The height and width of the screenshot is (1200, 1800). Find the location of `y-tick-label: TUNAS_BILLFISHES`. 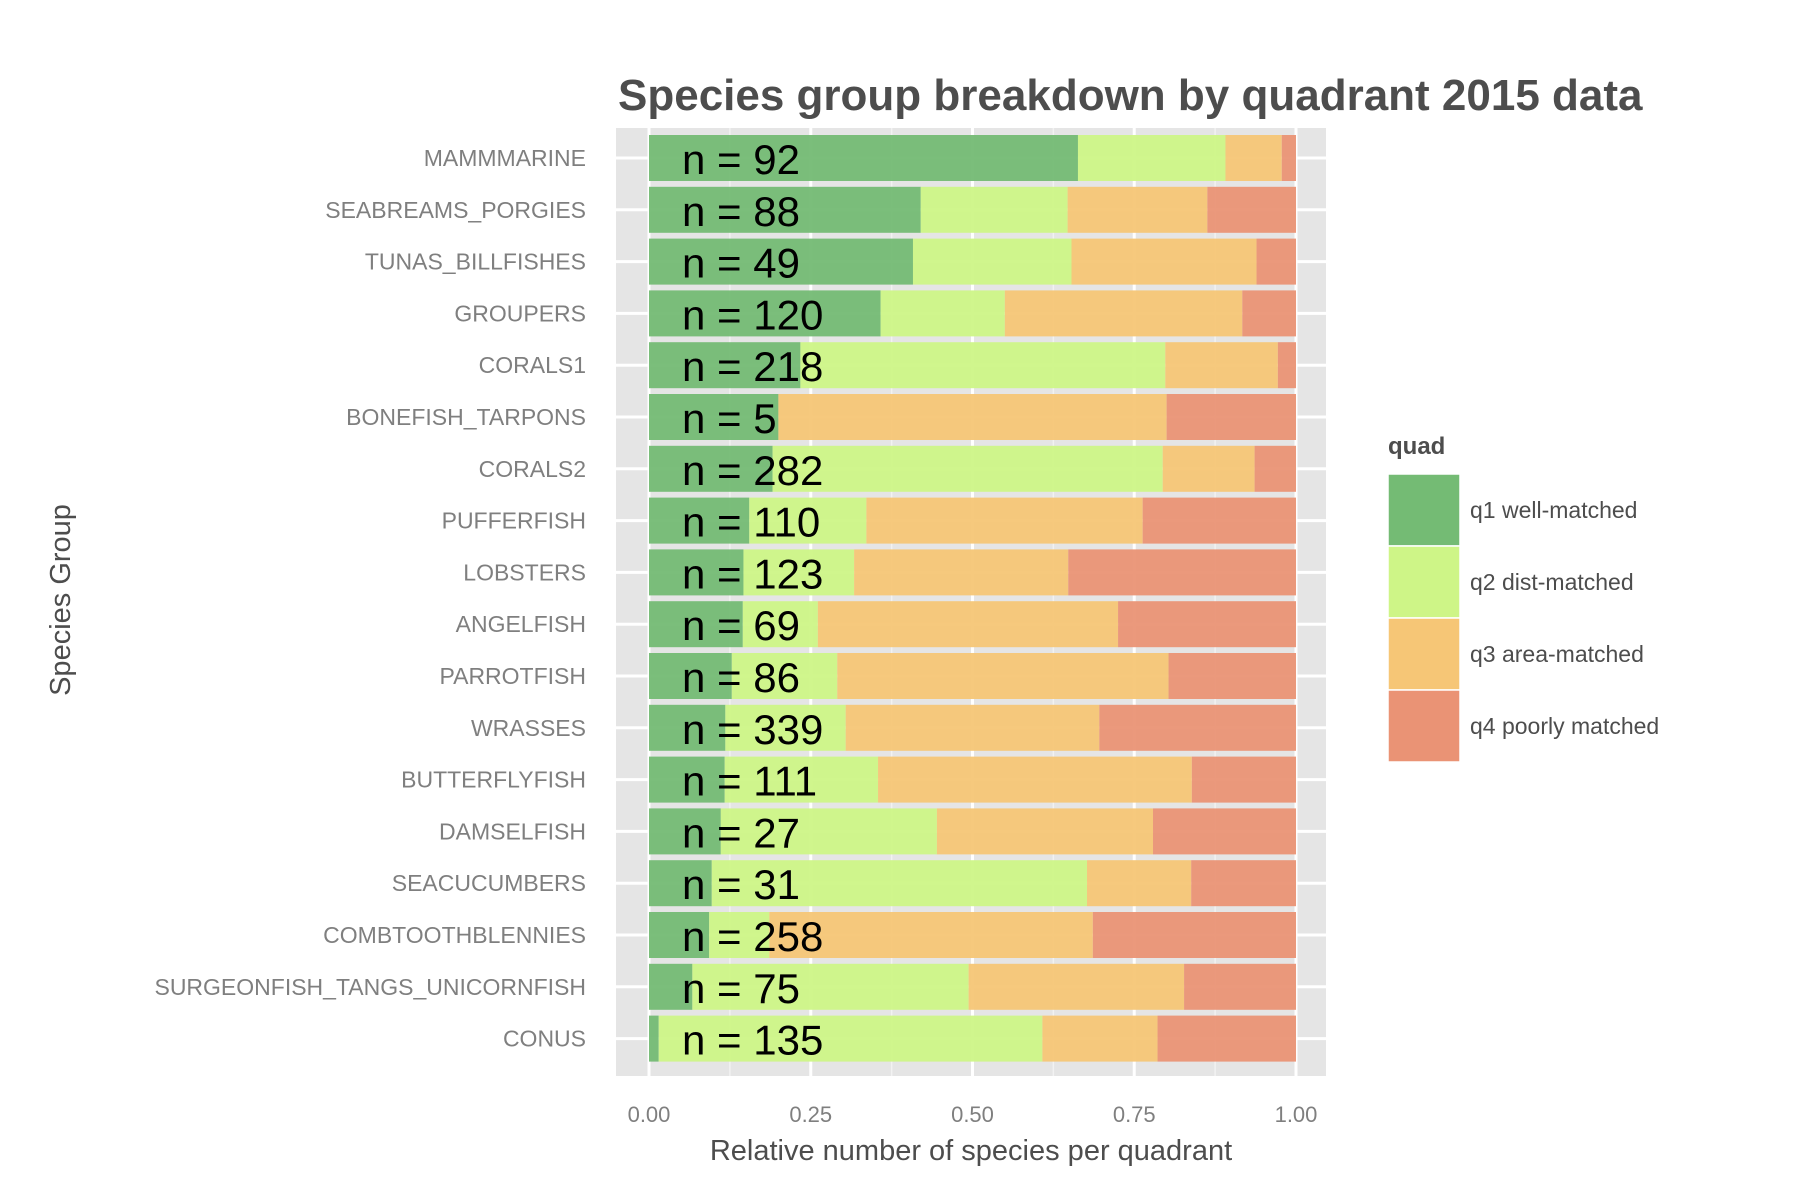

y-tick-label: TUNAS_BILLFISHES is located at coordinates (475, 262).